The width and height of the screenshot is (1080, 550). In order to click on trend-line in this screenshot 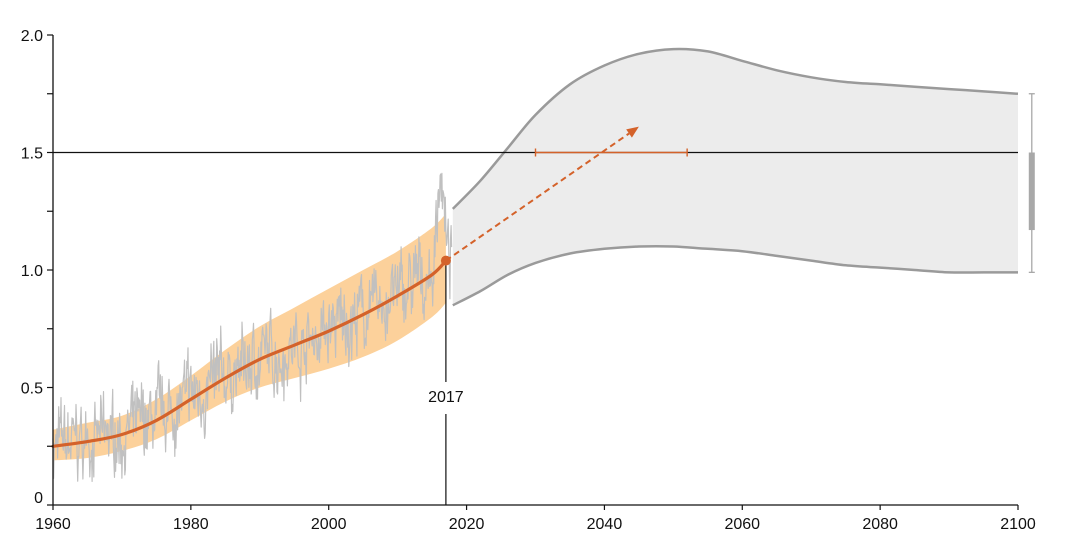, I will do `click(249, 353)`.